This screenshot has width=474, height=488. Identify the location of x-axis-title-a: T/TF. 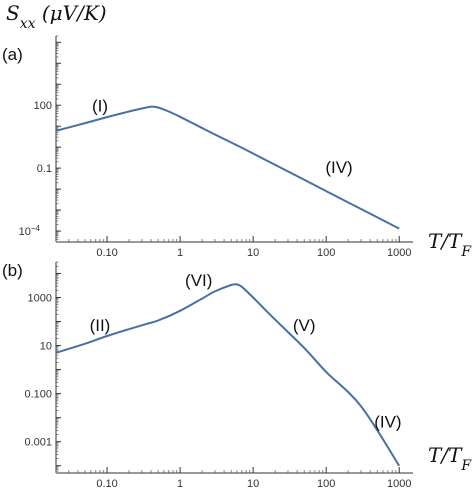
(450, 244).